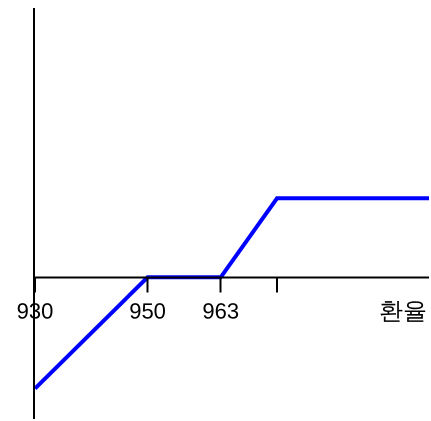  I want to click on x-tick-label: 963, so click(221, 311).